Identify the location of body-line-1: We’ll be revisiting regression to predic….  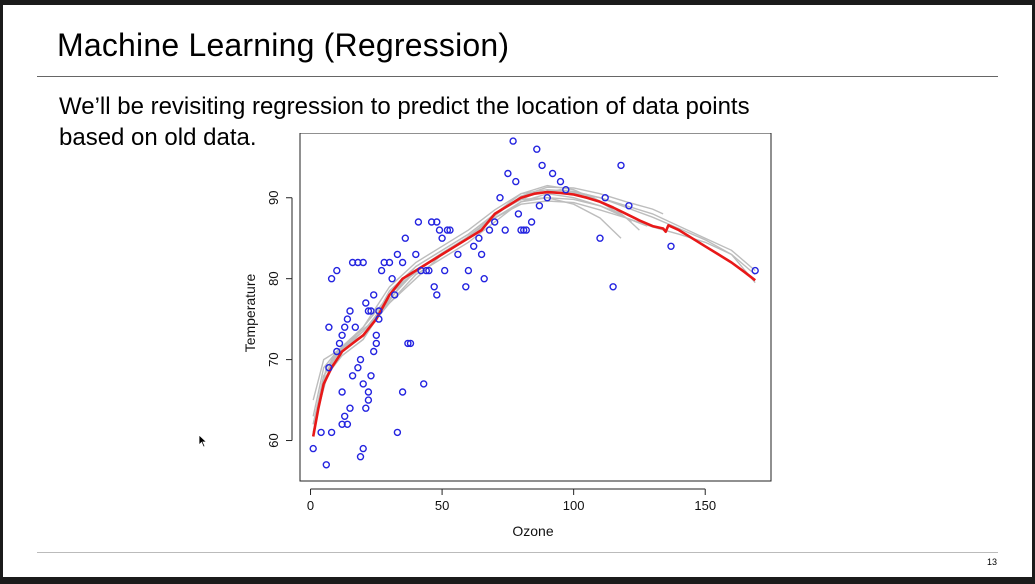
(404, 106).